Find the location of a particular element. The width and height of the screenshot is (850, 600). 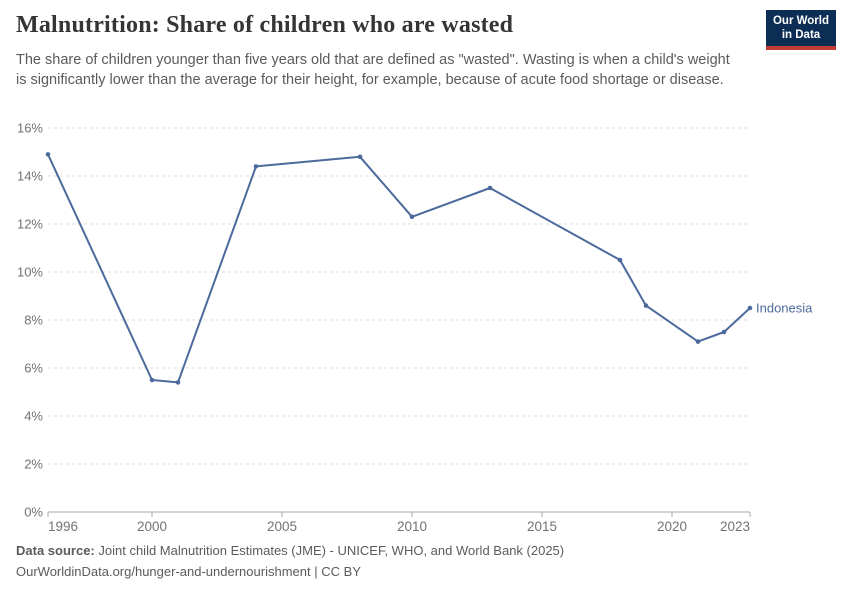

y-axis-label: 10% is located at coordinates (30, 272).